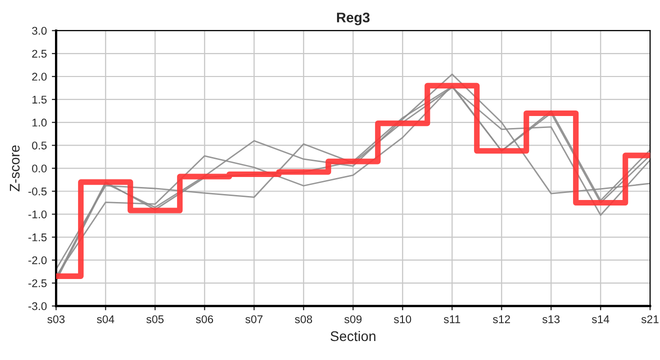 The width and height of the screenshot is (660, 360). I want to click on y-tick-label: 3.0, so click(39, 30).